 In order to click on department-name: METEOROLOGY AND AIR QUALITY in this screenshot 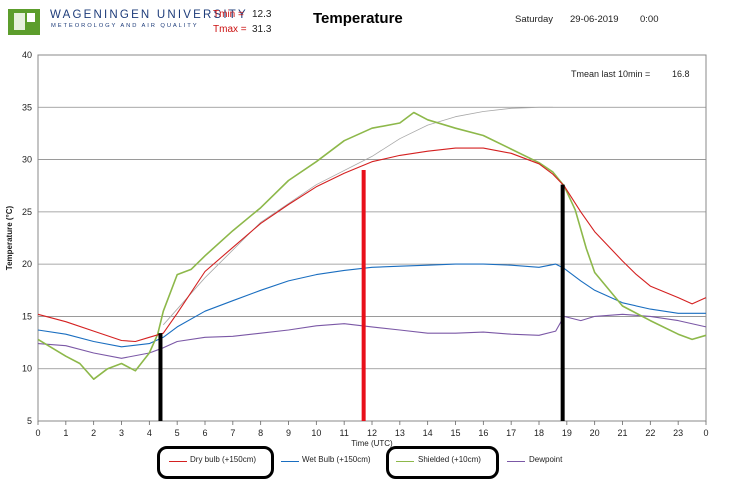, I will do `click(125, 26)`.